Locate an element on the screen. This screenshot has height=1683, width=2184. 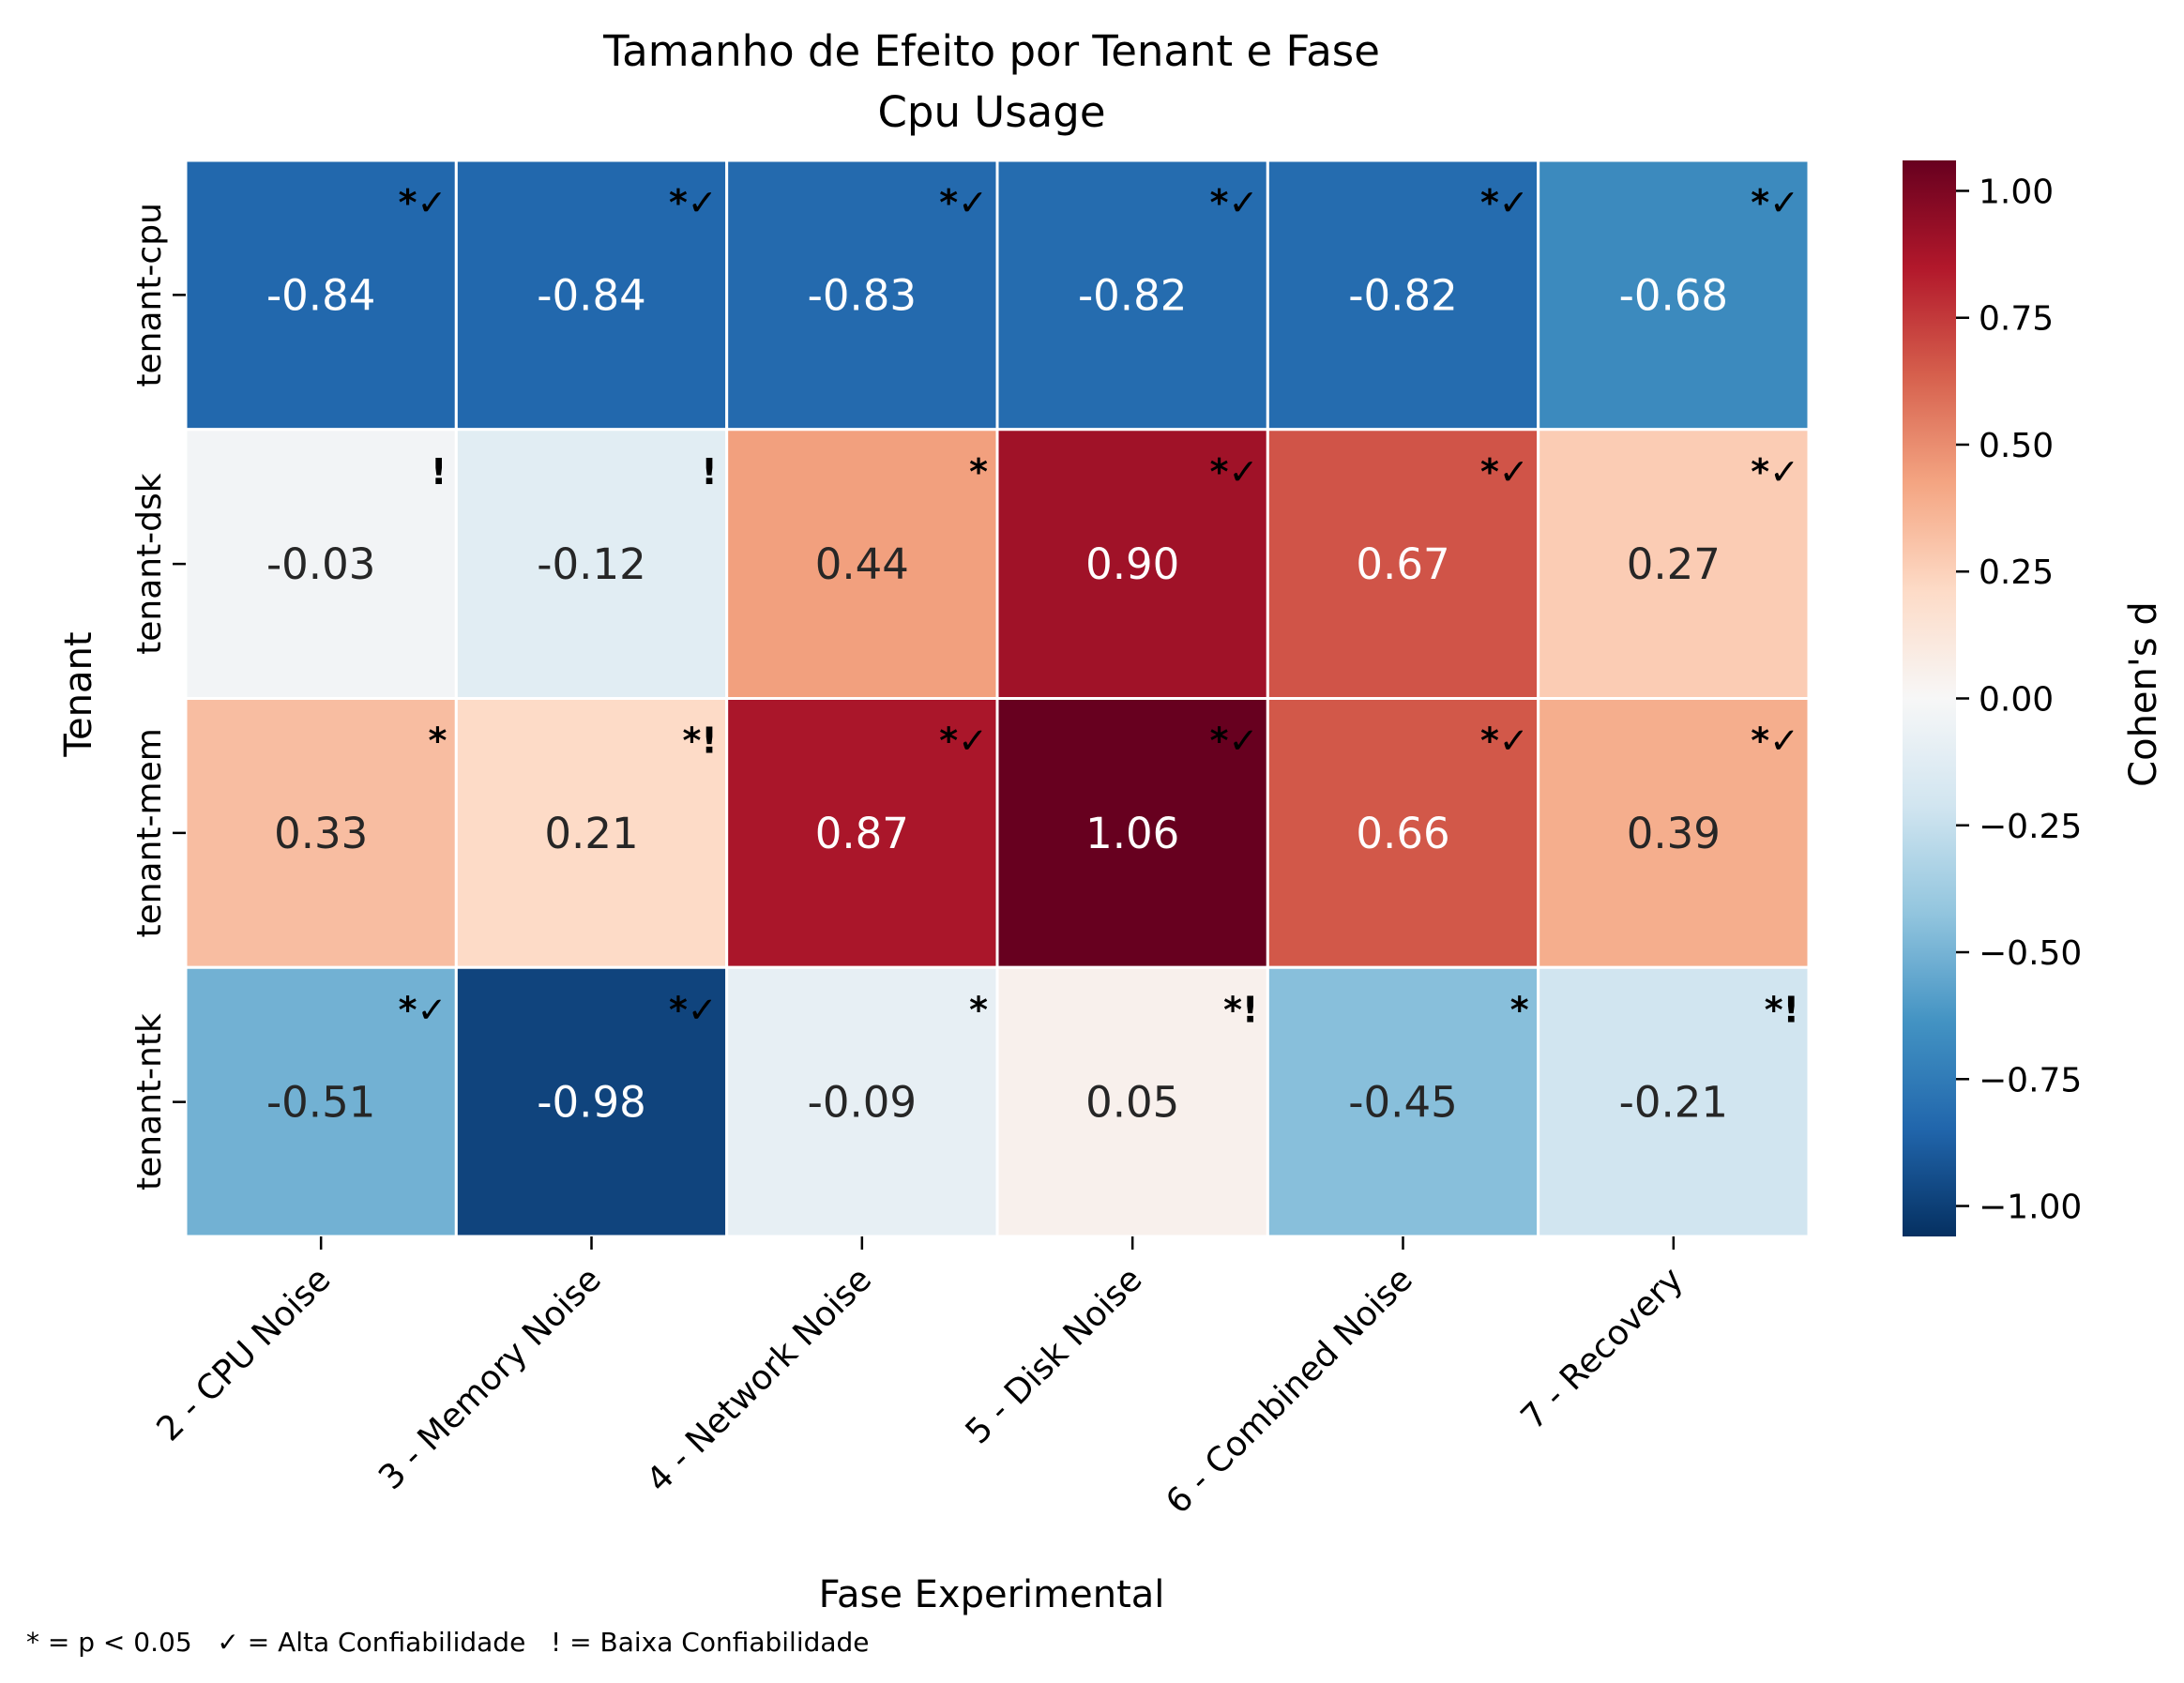
cell-value-label: -0.45 is located at coordinates (1402, 1103).